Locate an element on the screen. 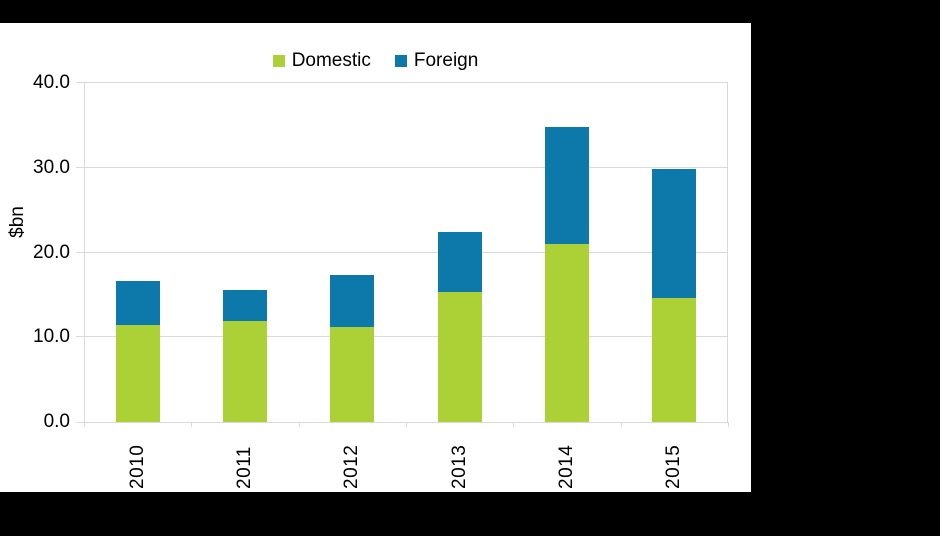  bar-segment-foreign-2015 is located at coordinates (674, 233).